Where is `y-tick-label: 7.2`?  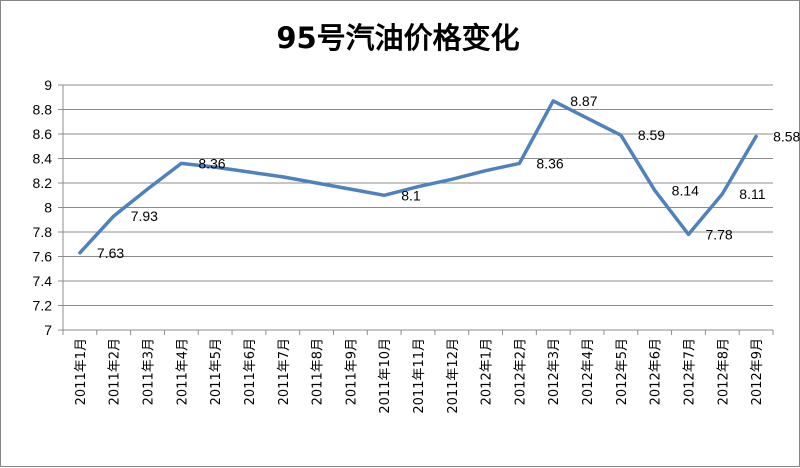
y-tick-label: 7.2 is located at coordinates (43, 306).